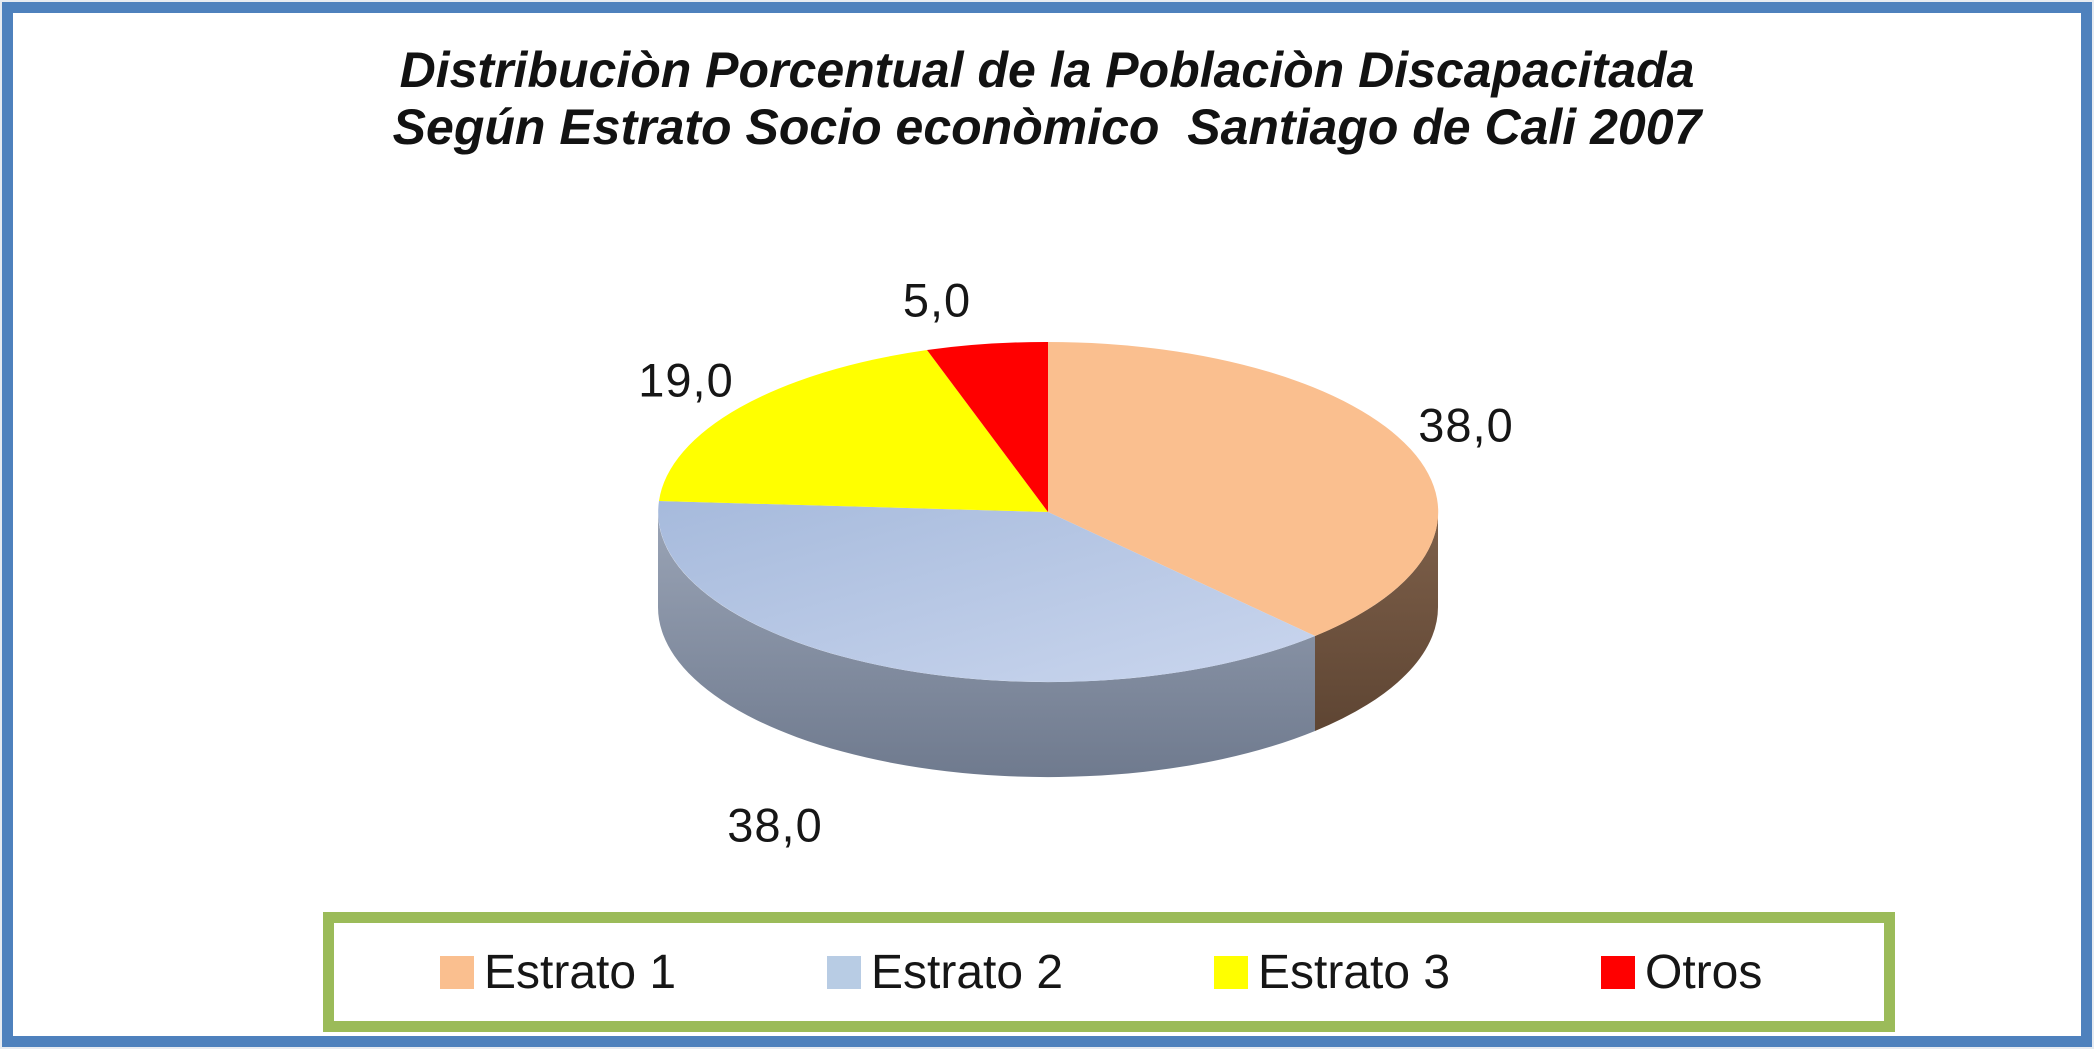 The height and width of the screenshot is (1049, 2094). Describe the element at coordinates (1377, 621) in the screenshot. I see `pie-side-estrato1` at that location.